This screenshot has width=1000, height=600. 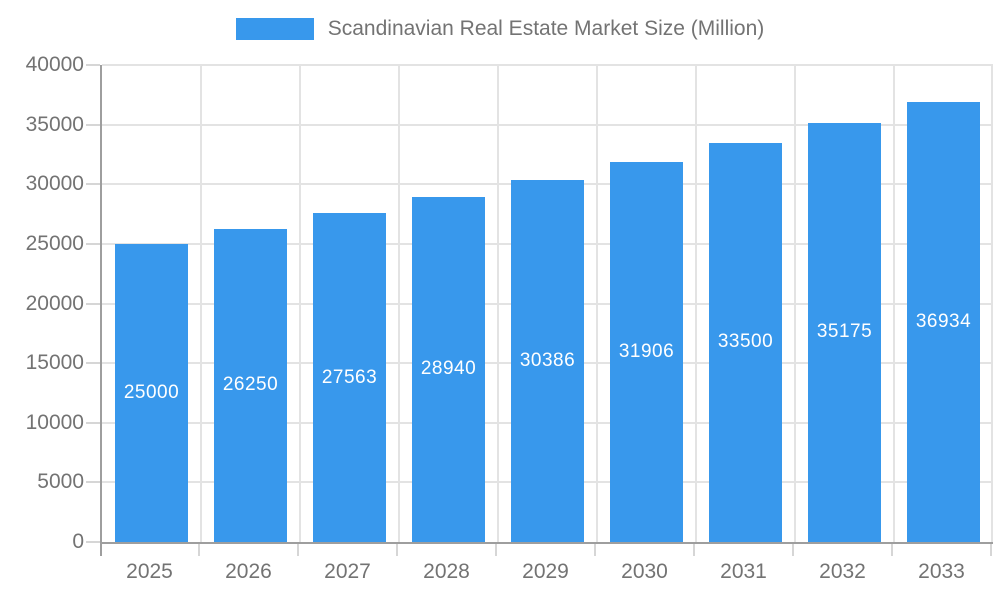 I want to click on bar: 30386, so click(x=547, y=360).